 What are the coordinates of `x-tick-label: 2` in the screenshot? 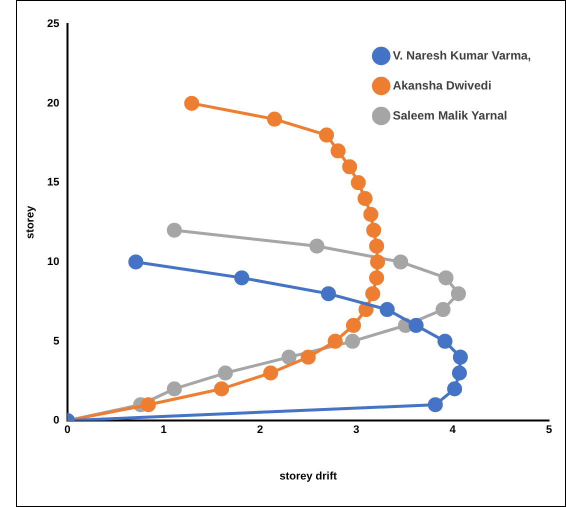 It's located at (260, 430).